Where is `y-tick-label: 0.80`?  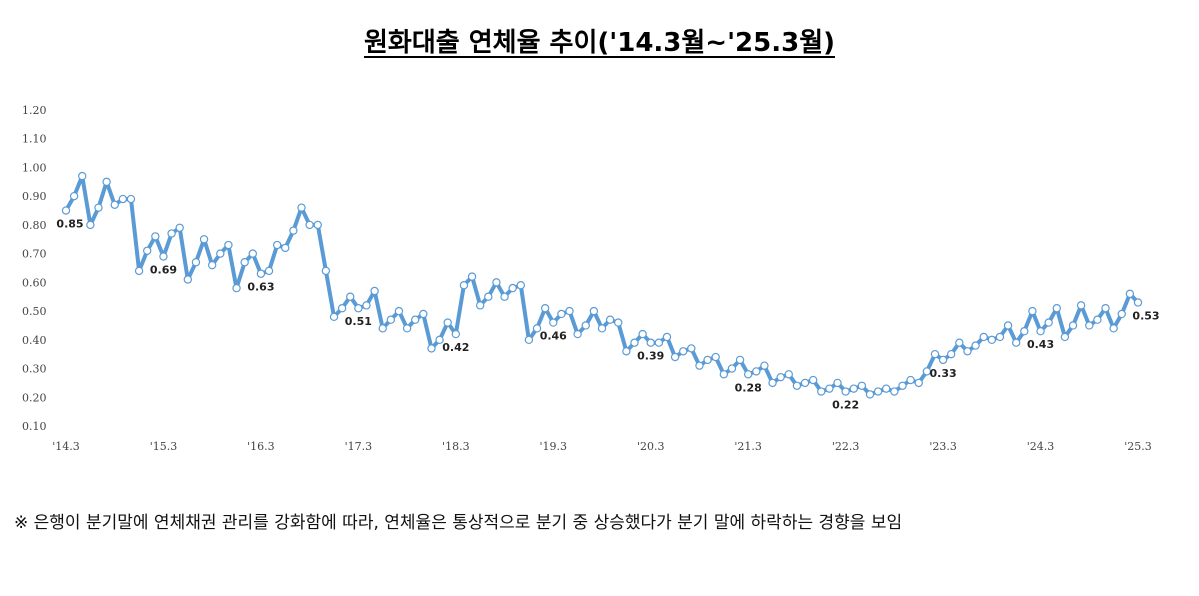 y-tick-label: 0.80 is located at coordinates (34, 225).